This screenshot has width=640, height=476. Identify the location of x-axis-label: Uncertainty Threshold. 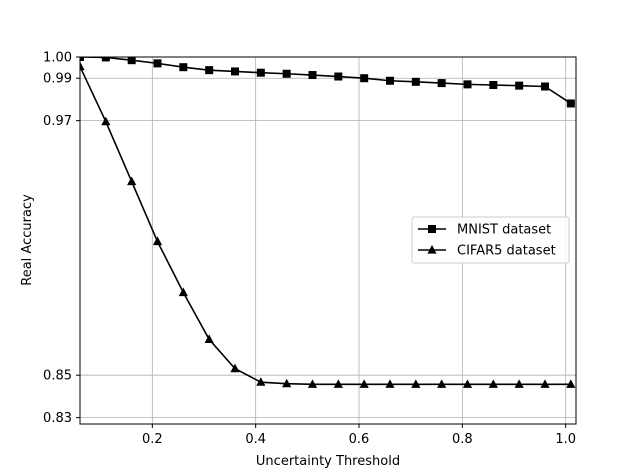
(328, 461).